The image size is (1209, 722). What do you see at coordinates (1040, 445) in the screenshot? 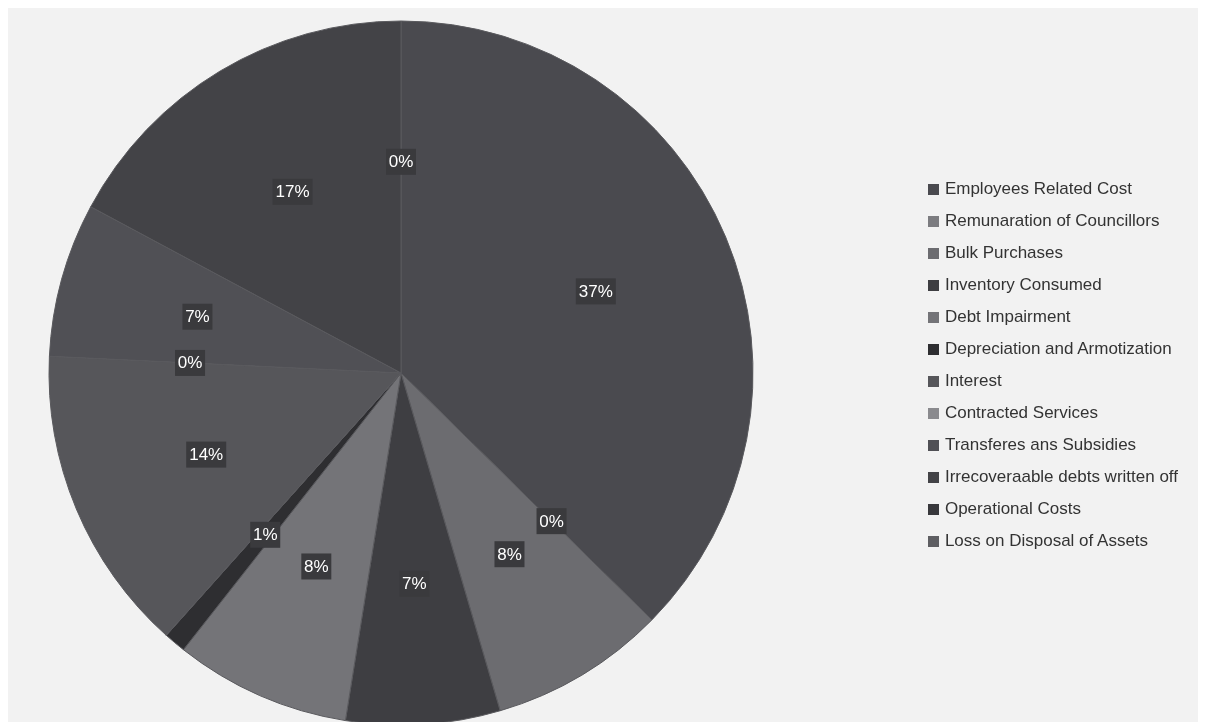
I see `legend-label: Transferes ans Subsidies` at bounding box center [1040, 445].